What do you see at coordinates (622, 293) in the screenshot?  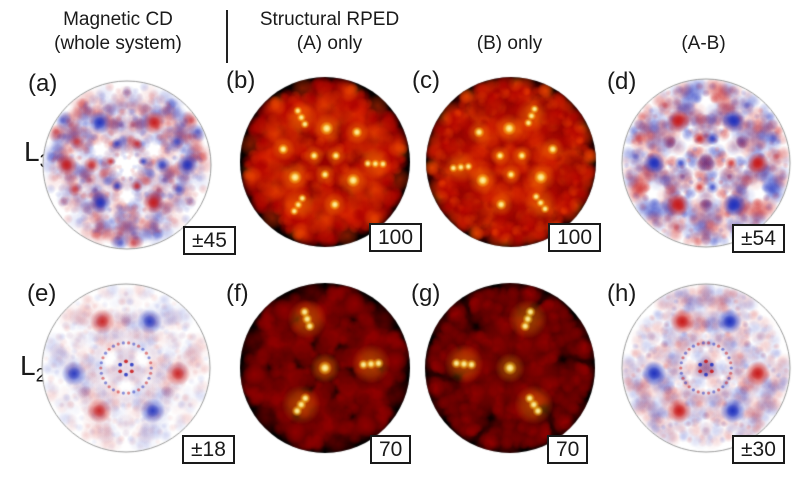 I see `panel-label-h: (h)` at bounding box center [622, 293].